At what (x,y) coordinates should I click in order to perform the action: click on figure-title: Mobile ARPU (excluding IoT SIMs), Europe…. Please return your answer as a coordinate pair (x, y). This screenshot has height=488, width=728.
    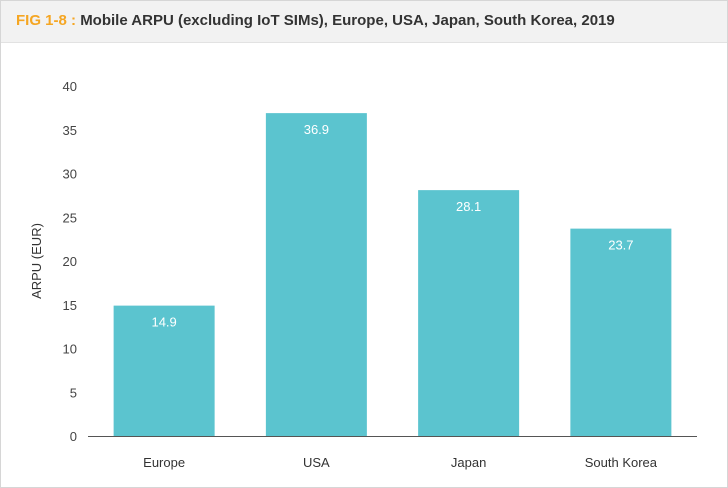
    Looking at the image, I should click on (347, 20).